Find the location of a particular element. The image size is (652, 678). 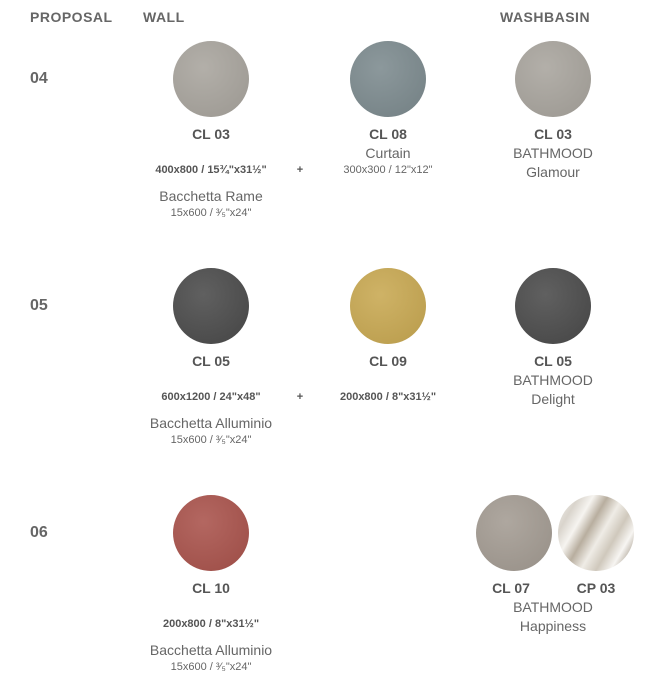

color-code: CL 08 is located at coordinates (388, 134).